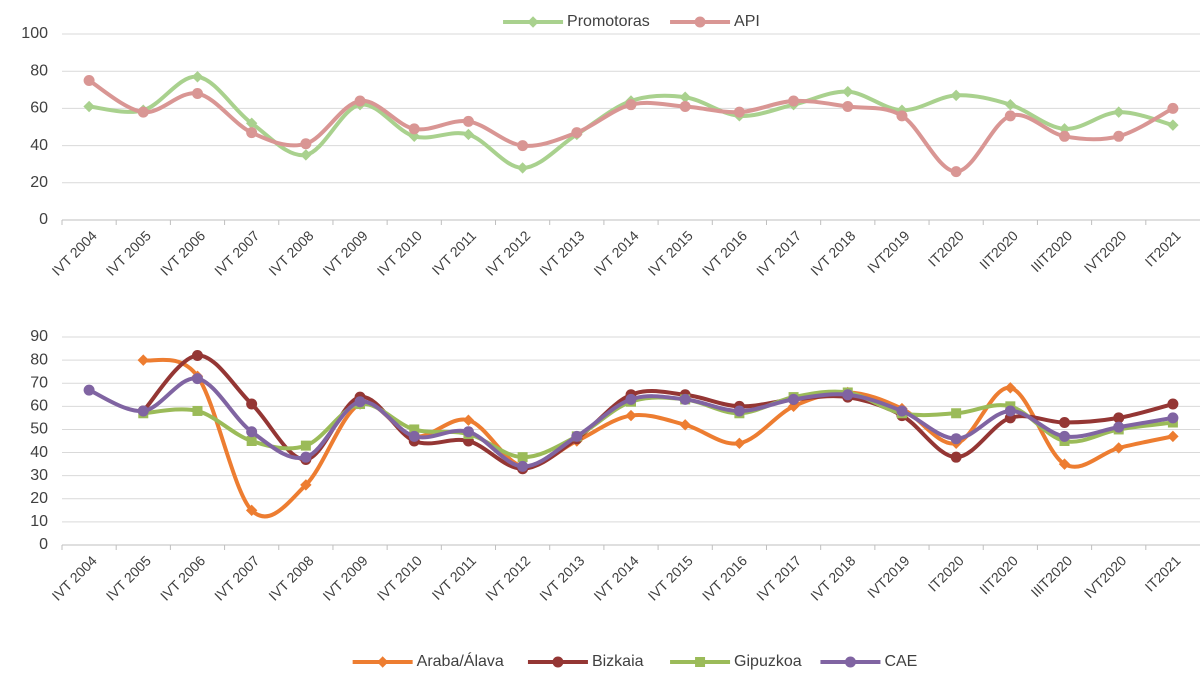 This screenshot has height=680, width=1204. What do you see at coordinates (34, 33) in the screenshot?
I see `y-tick-label: 100` at bounding box center [34, 33].